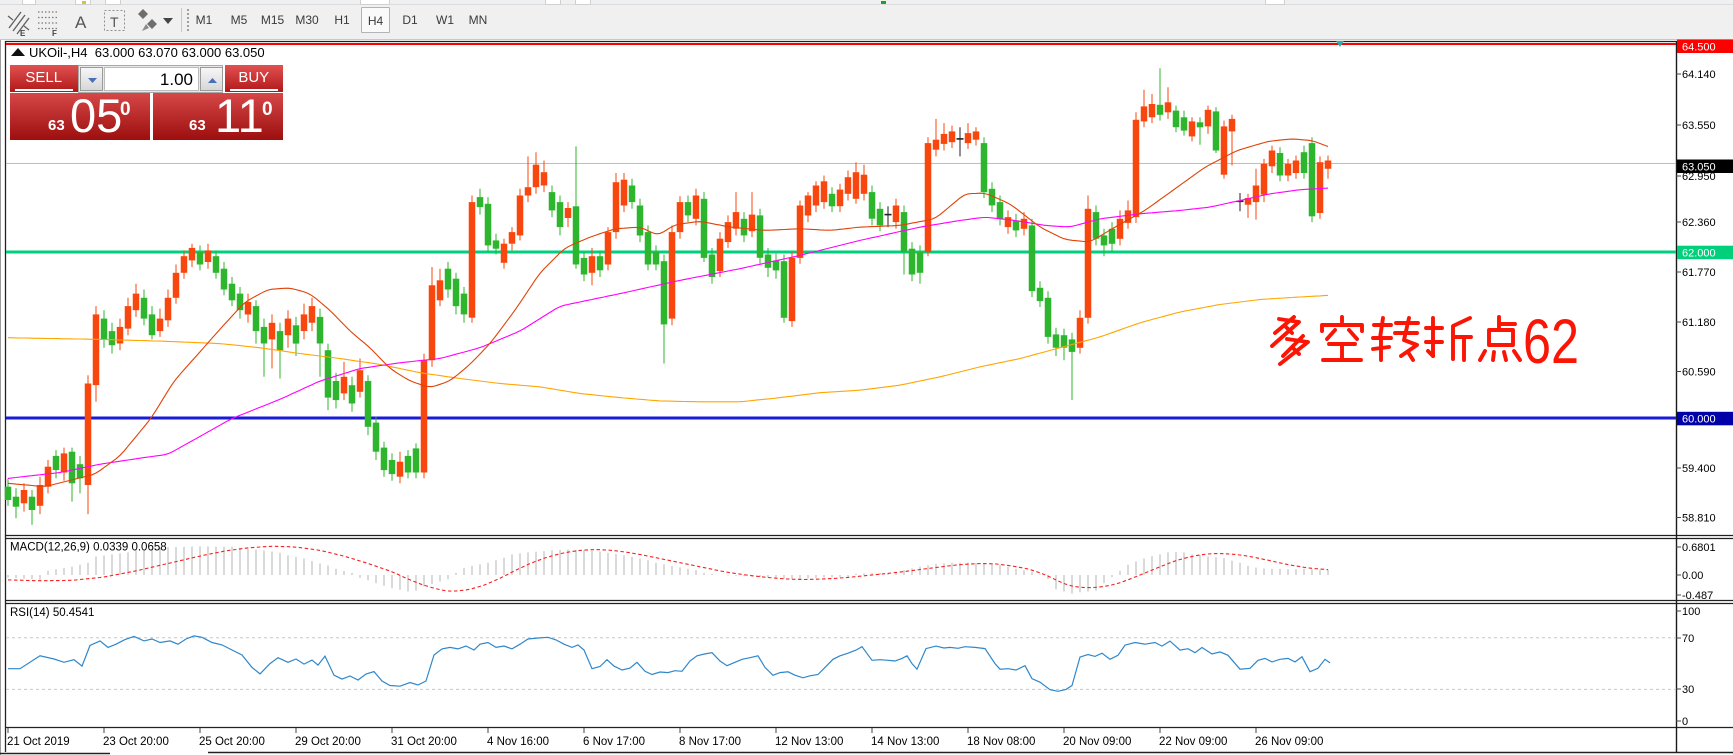  Describe the element at coordinates (905, 742) in the screenshot. I see `svg-text: 14 Nov 13:00` at that location.